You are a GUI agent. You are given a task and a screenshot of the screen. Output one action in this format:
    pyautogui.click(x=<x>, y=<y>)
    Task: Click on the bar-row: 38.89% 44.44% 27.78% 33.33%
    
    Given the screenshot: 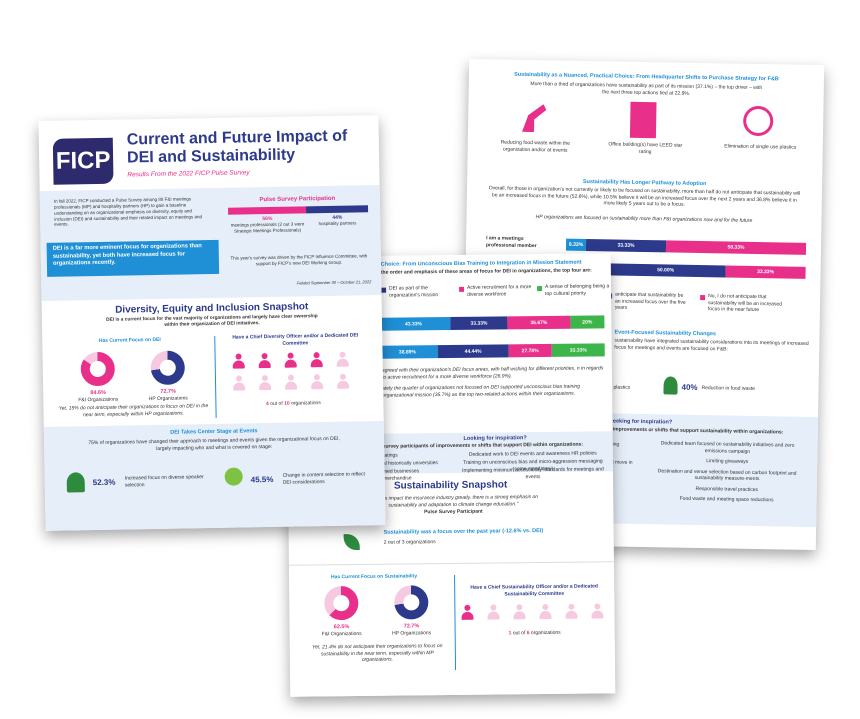 What is the action you would take?
    pyautogui.click(x=490, y=351)
    